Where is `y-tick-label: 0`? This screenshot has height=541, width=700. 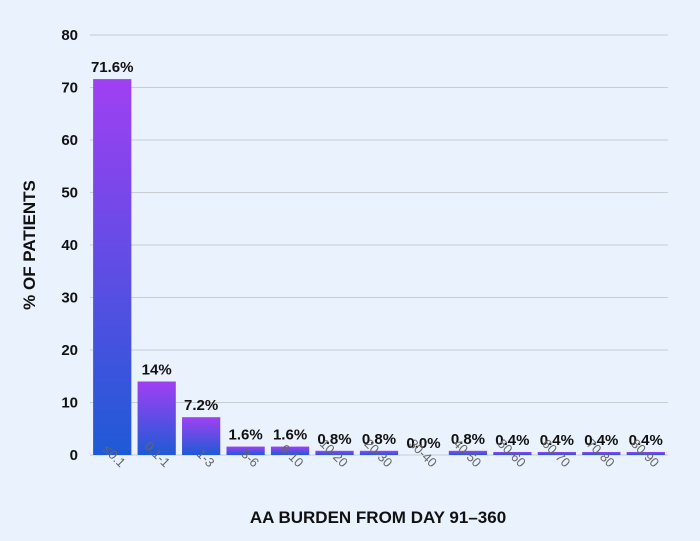
y-tick-label: 0 is located at coordinates (74, 455).